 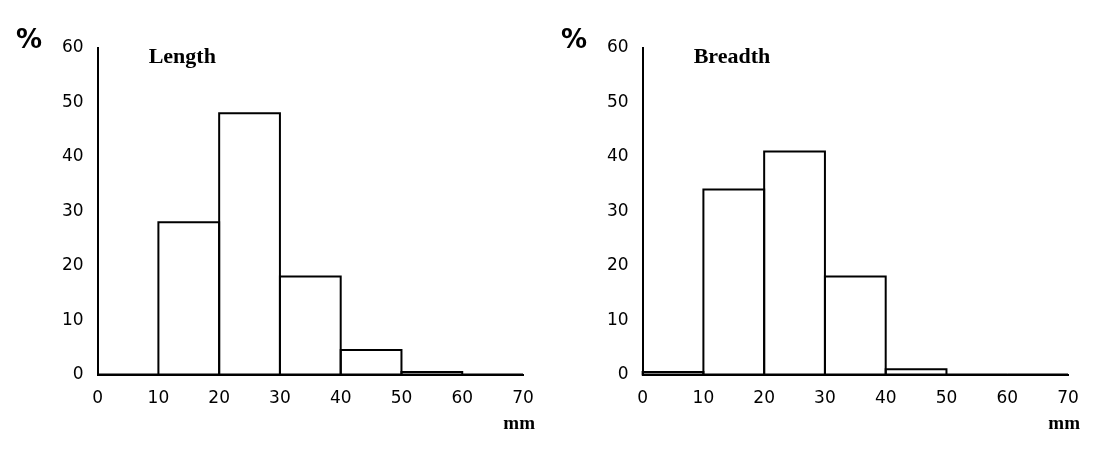 I want to click on chart-title: Breadth, so click(x=732, y=55).